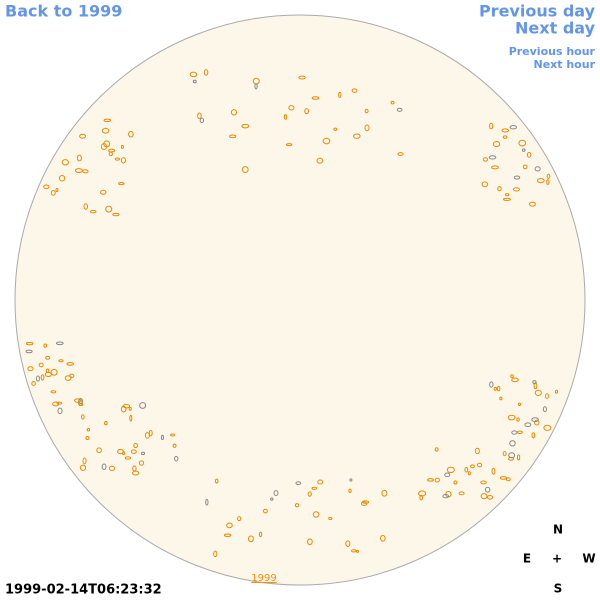 This screenshot has width=600, height=600. What do you see at coordinates (558, 589) in the screenshot?
I see `compass-south: S` at bounding box center [558, 589].